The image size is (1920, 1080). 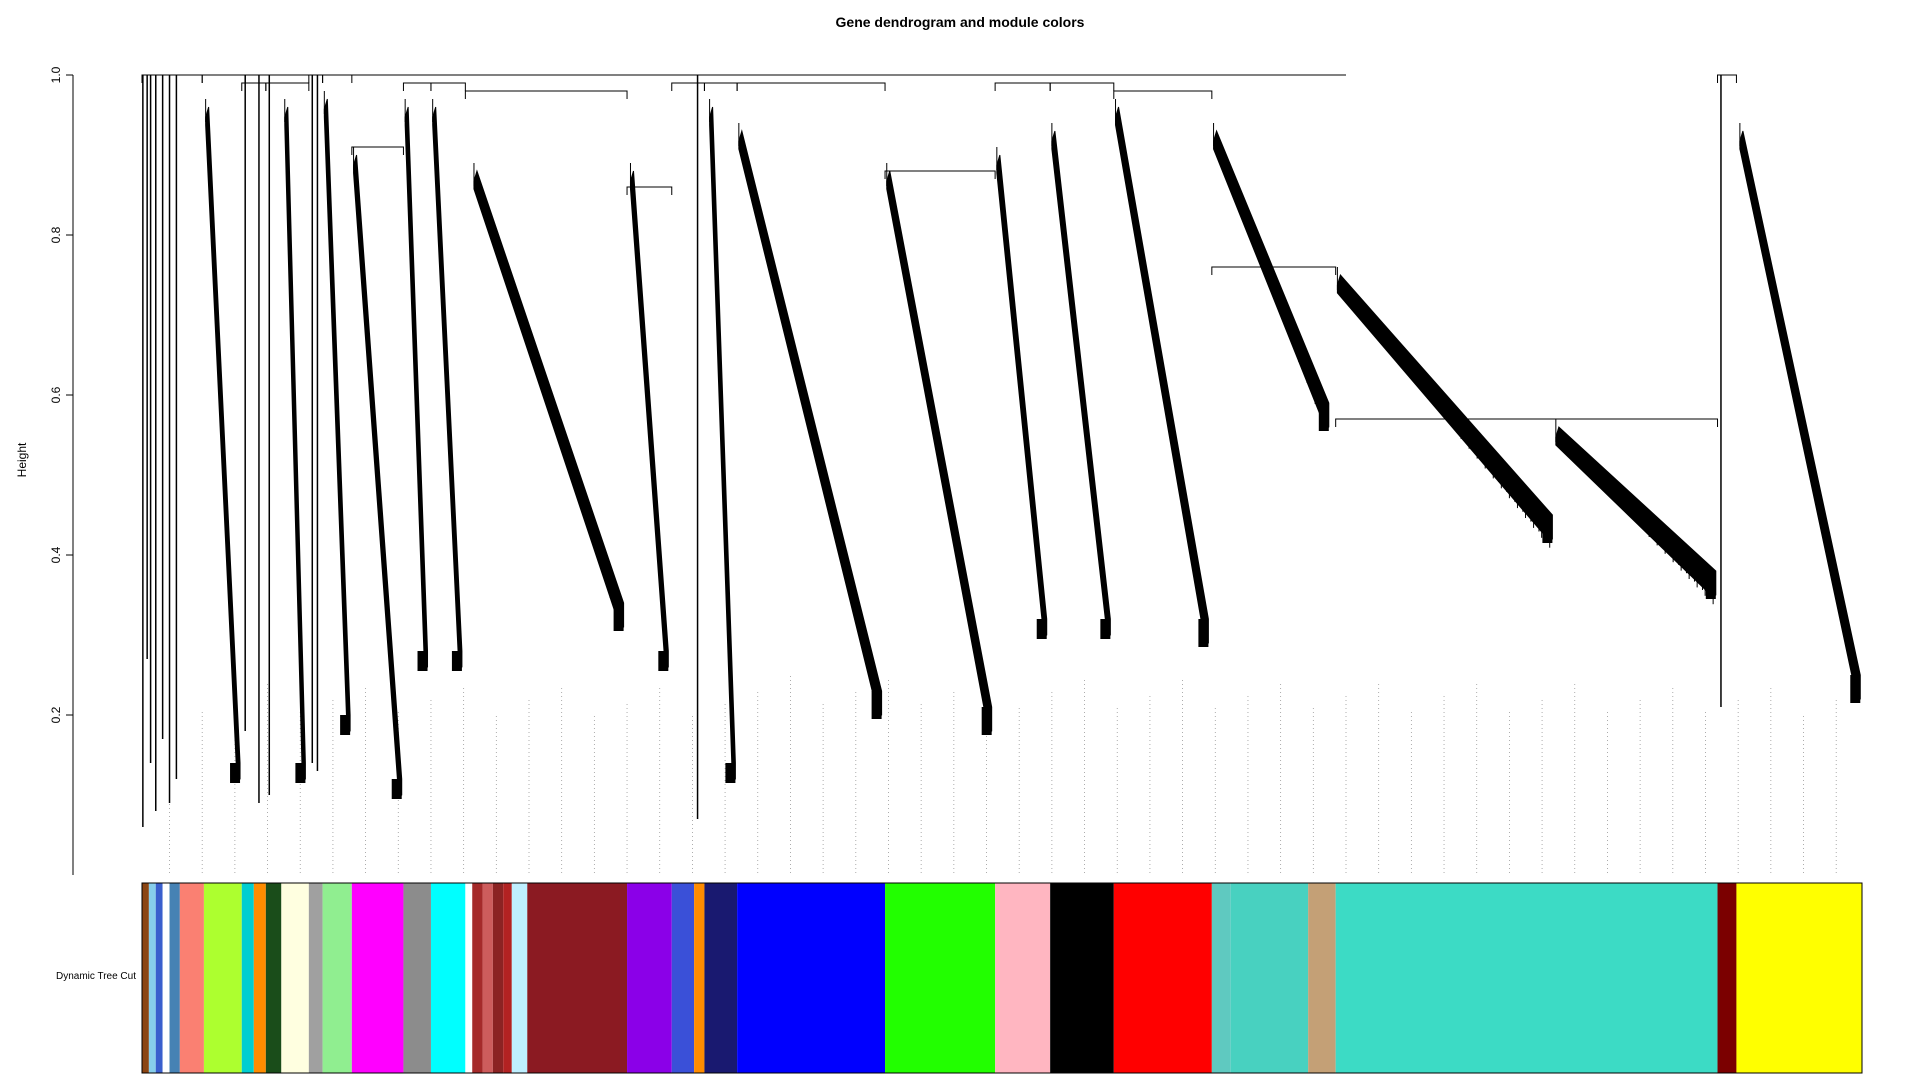 I want to click on y-axis: 0.2 0.4 0.6 0.8 1.0, so click(x=61, y=470).